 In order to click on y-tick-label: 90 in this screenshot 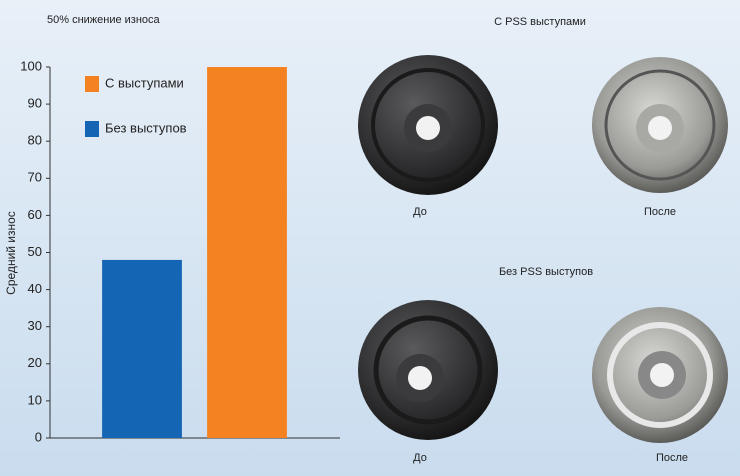, I will do `click(35, 103)`.